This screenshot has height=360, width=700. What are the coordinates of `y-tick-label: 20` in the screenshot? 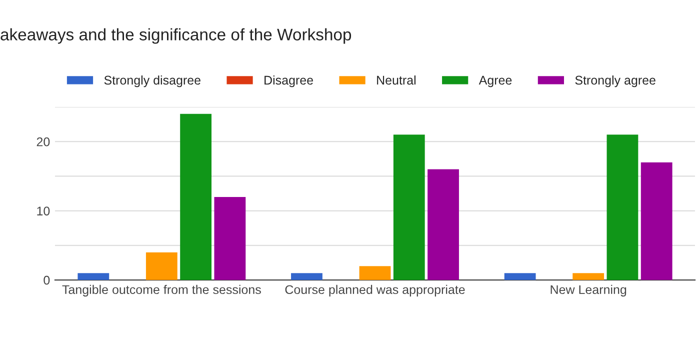 It's located at (43, 141).